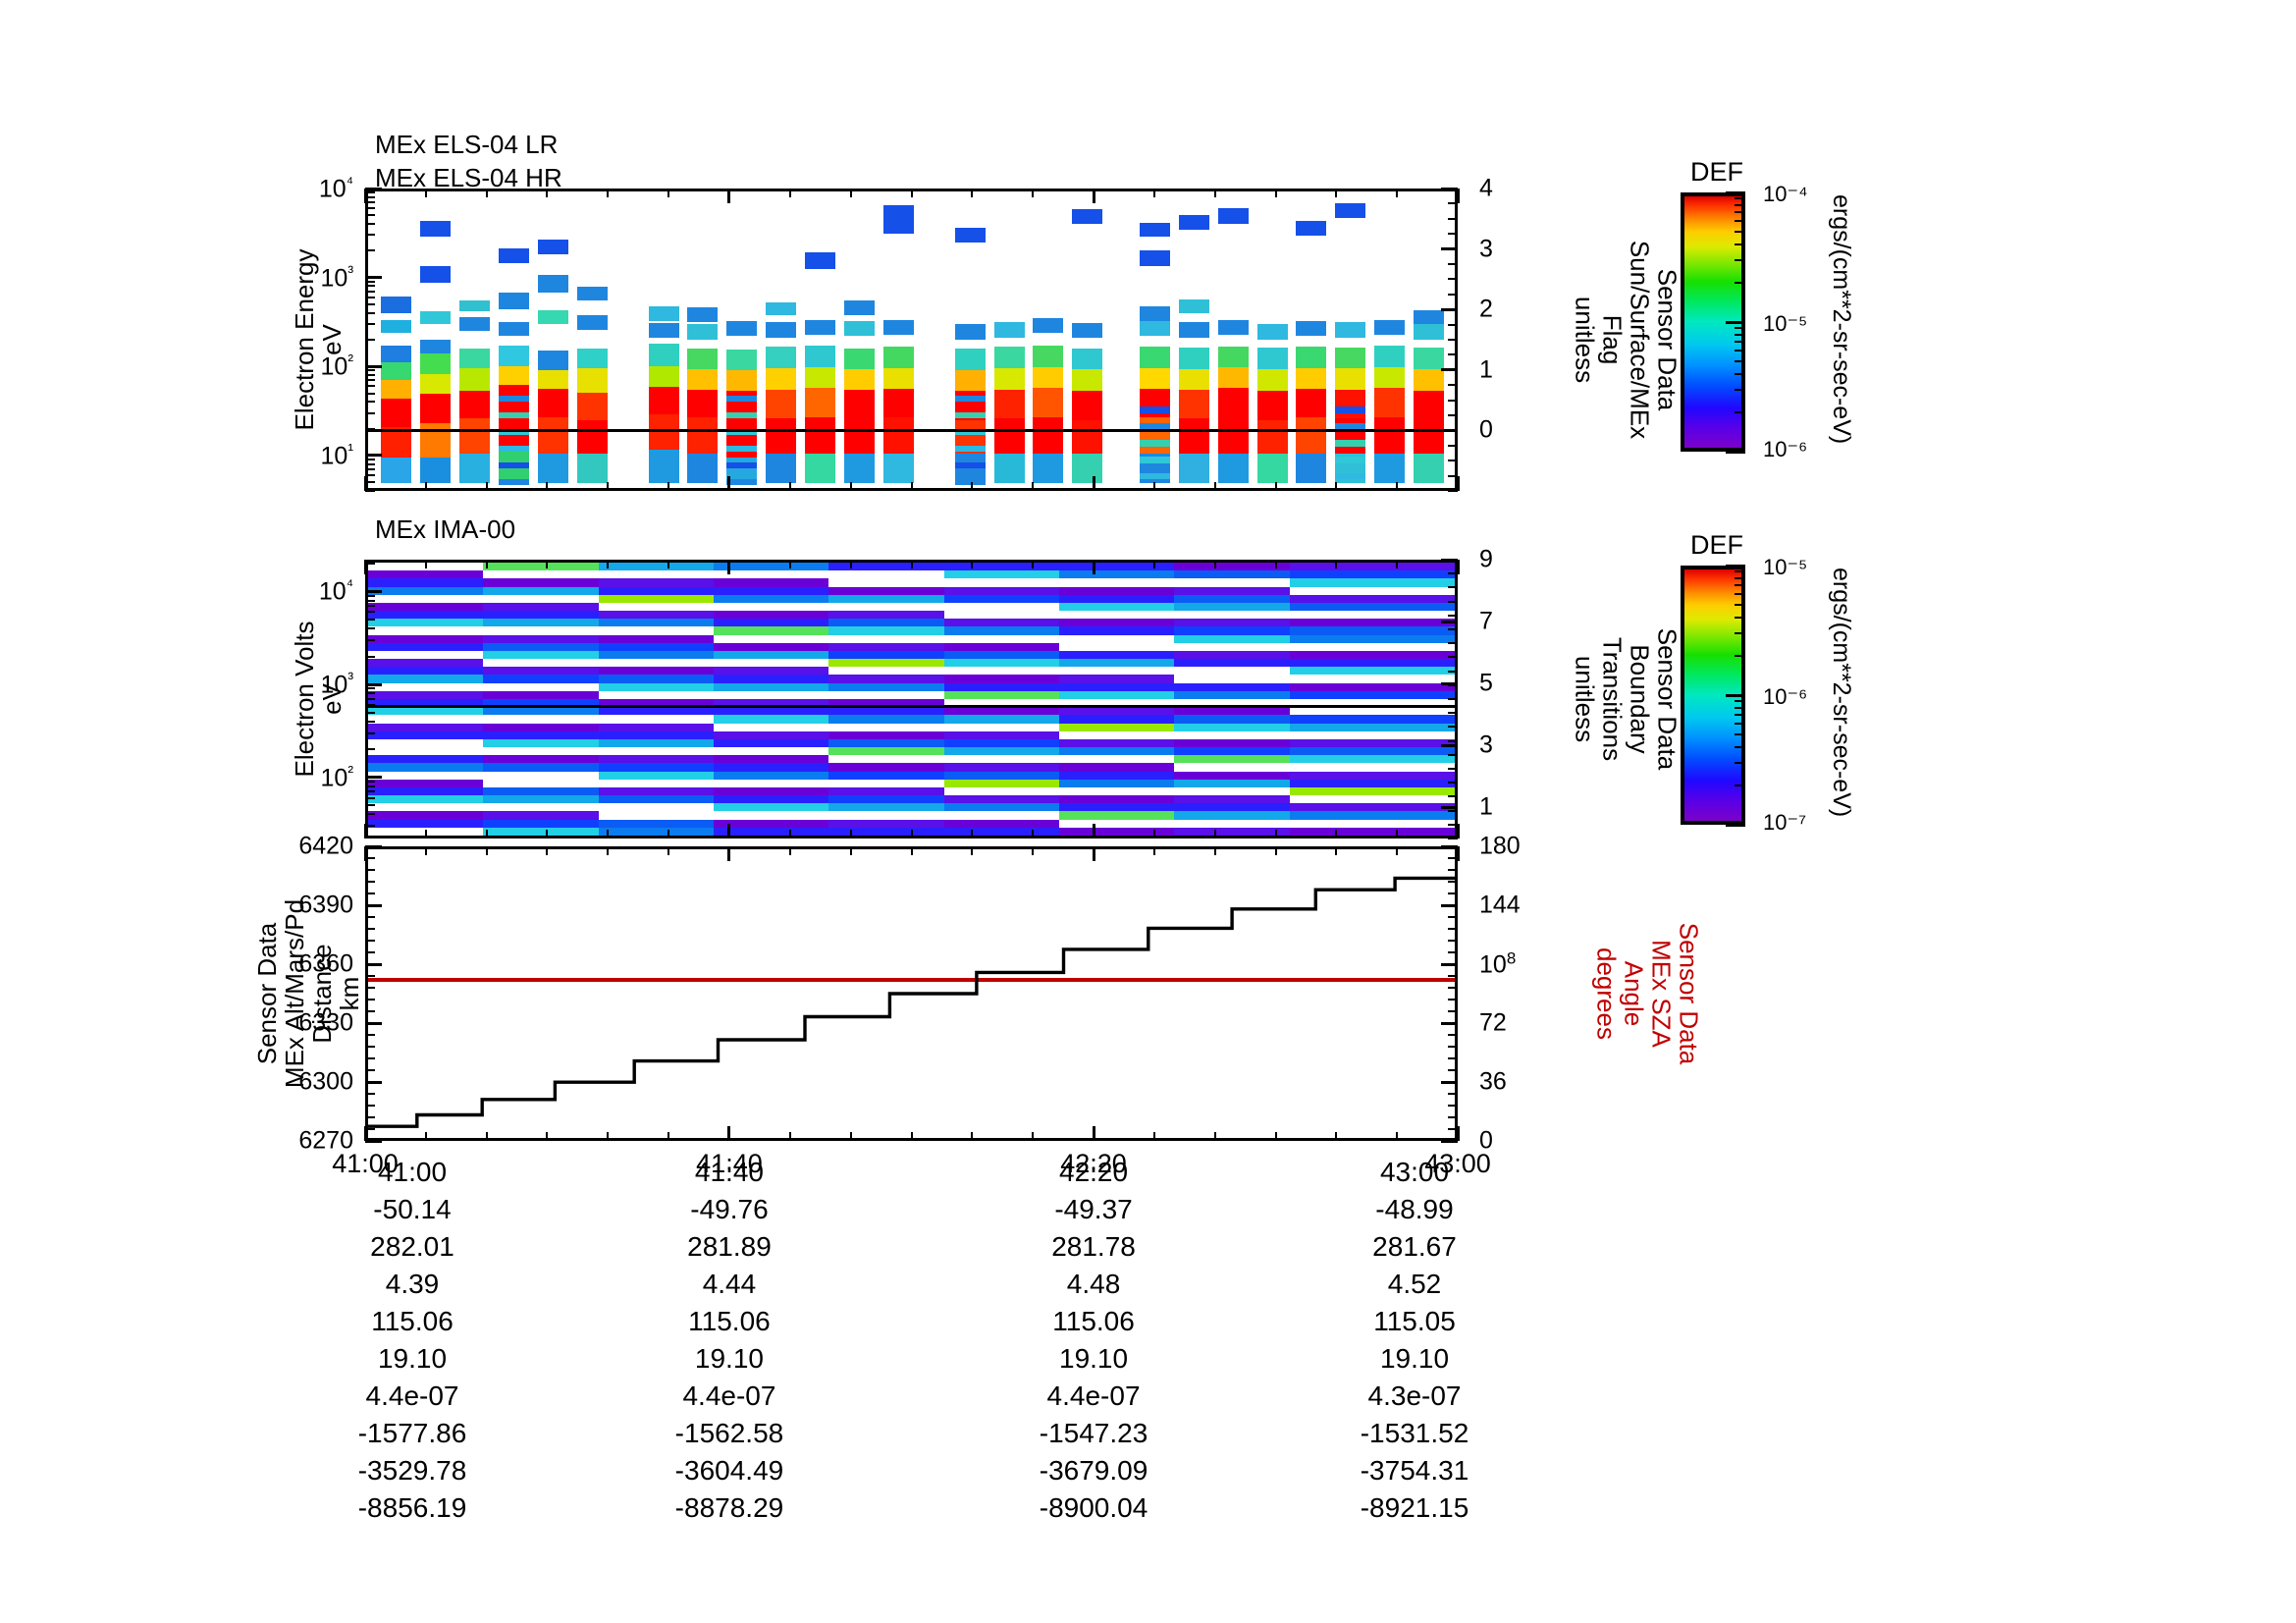 The image size is (2296, 1623). What do you see at coordinates (729, 1470) in the screenshot?
I see `param-value: -3604.49` at bounding box center [729, 1470].